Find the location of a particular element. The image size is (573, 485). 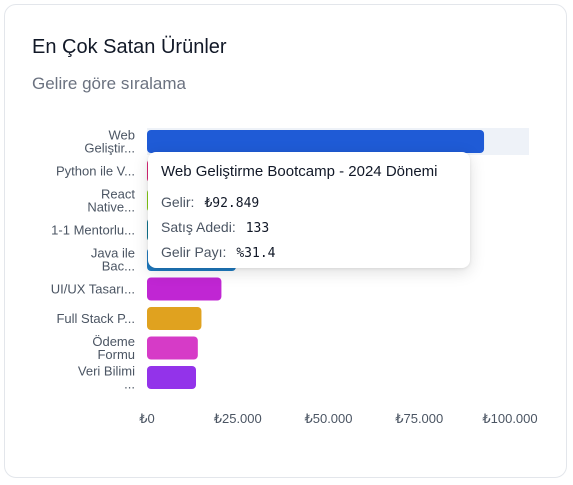

x-tick-label: ₺100.000 is located at coordinates (509, 418).